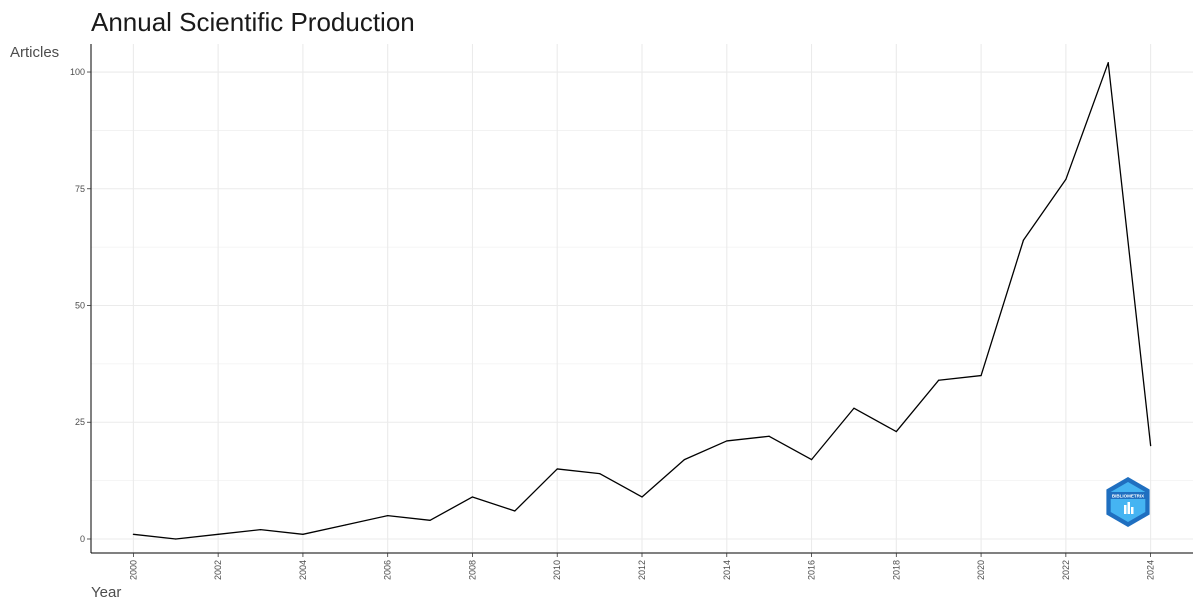 This screenshot has width=1196, height=601. I want to click on x-axis-title: Year, so click(106, 592).